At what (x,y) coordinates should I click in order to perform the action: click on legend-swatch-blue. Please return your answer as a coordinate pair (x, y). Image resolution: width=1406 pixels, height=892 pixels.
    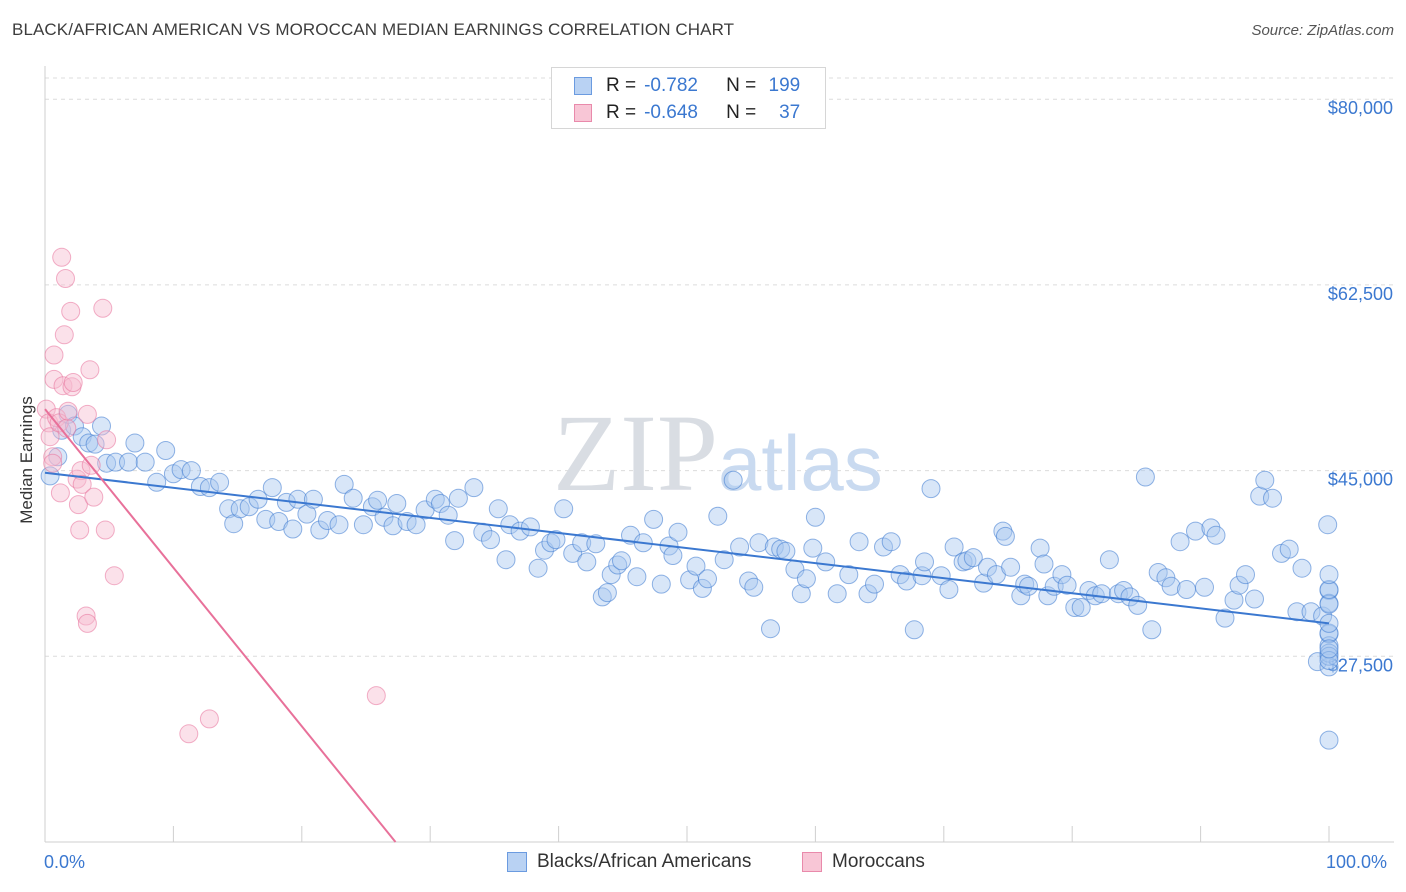
    Looking at the image, I should click on (517, 862).